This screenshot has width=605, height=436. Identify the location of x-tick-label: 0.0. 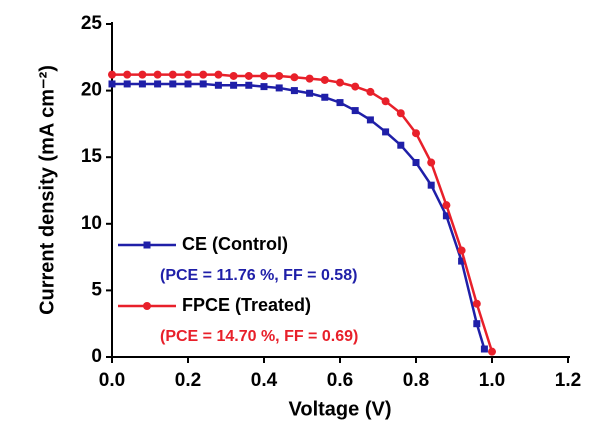
(112, 380).